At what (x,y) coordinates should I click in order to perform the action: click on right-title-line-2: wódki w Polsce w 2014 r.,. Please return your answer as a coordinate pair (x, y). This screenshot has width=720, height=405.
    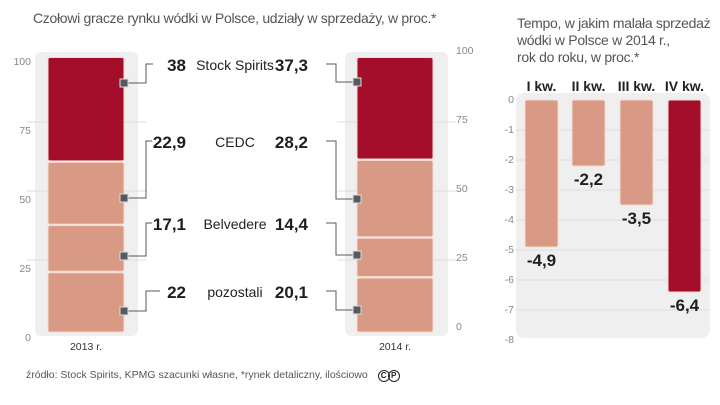
    Looking at the image, I should click on (593, 40).